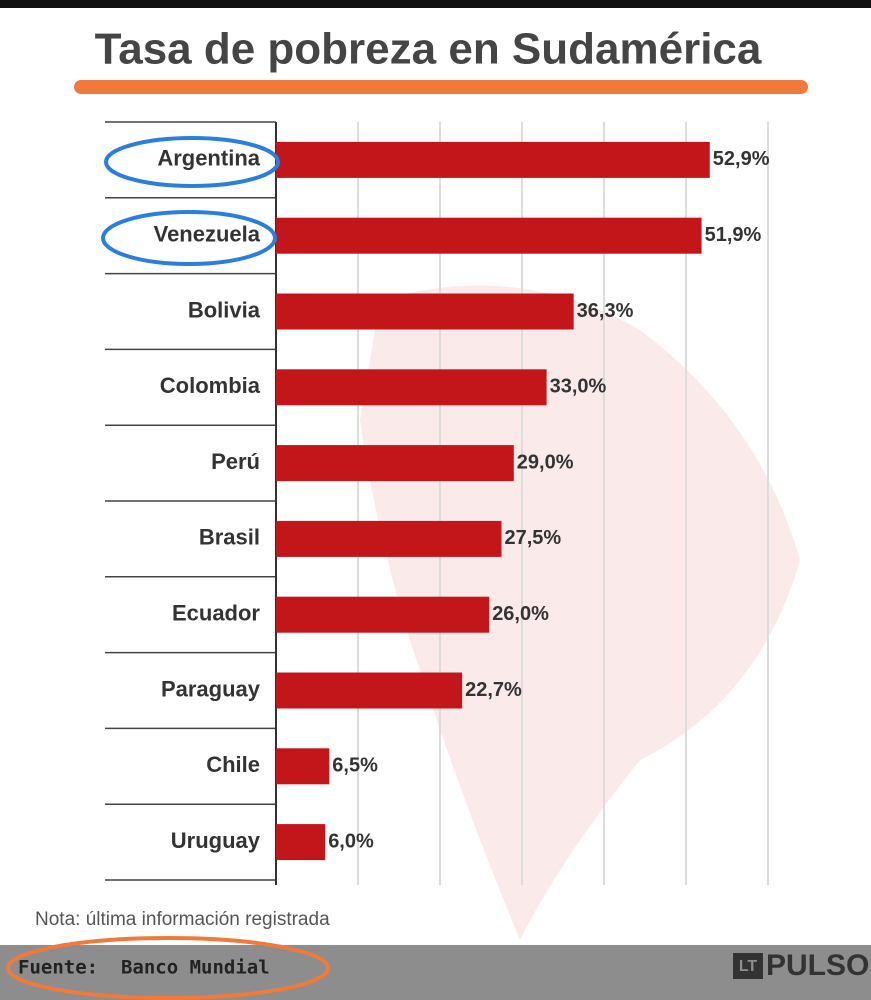  What do you see at coordinates (733, 235) in the screenshot?
I see `value-label: 51,9%` at bounding box center [733, 235].